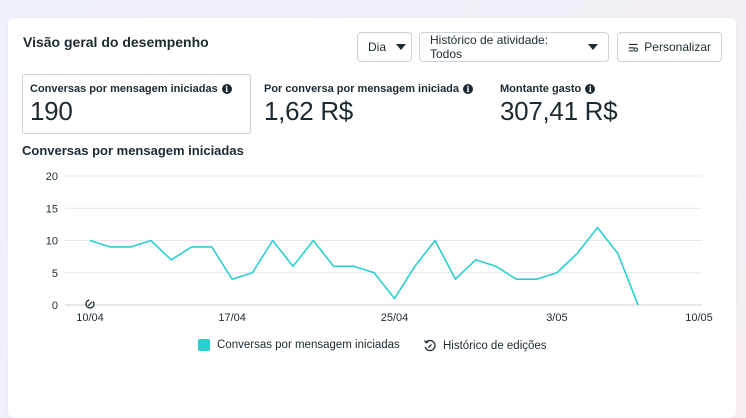  I want to click on day-dropdown-label: Dia, so click(377, 47).